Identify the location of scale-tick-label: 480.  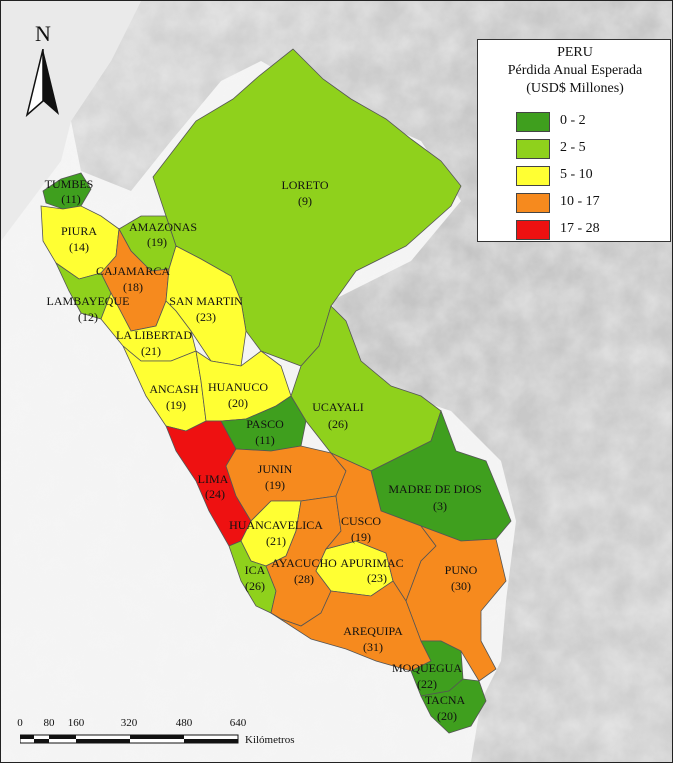
(184, 723).